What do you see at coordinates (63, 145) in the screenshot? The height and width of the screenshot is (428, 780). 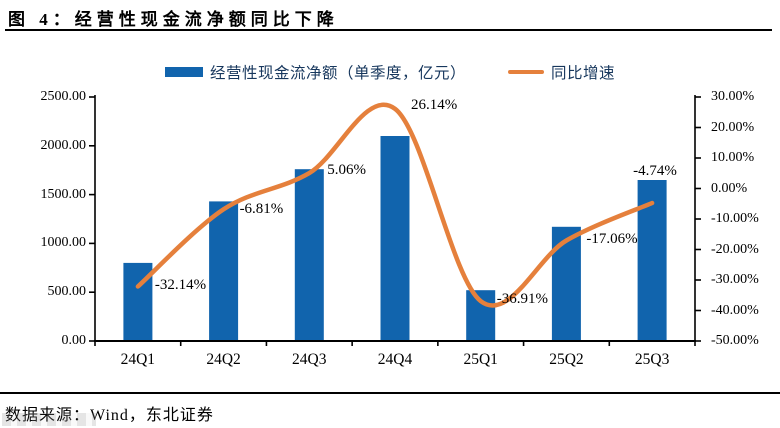 I see `left-axis-label: 2000.00` at bounding box center [63, 145].